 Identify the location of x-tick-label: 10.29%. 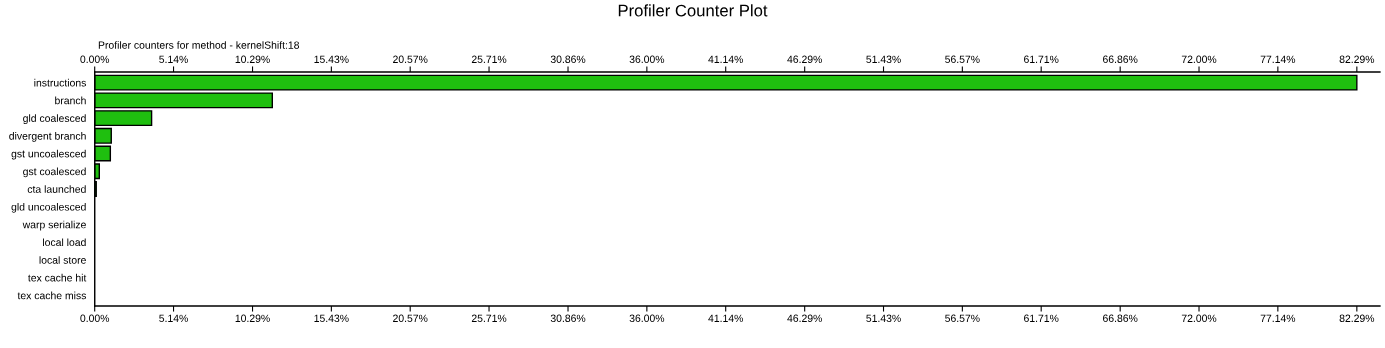
(252, 318).